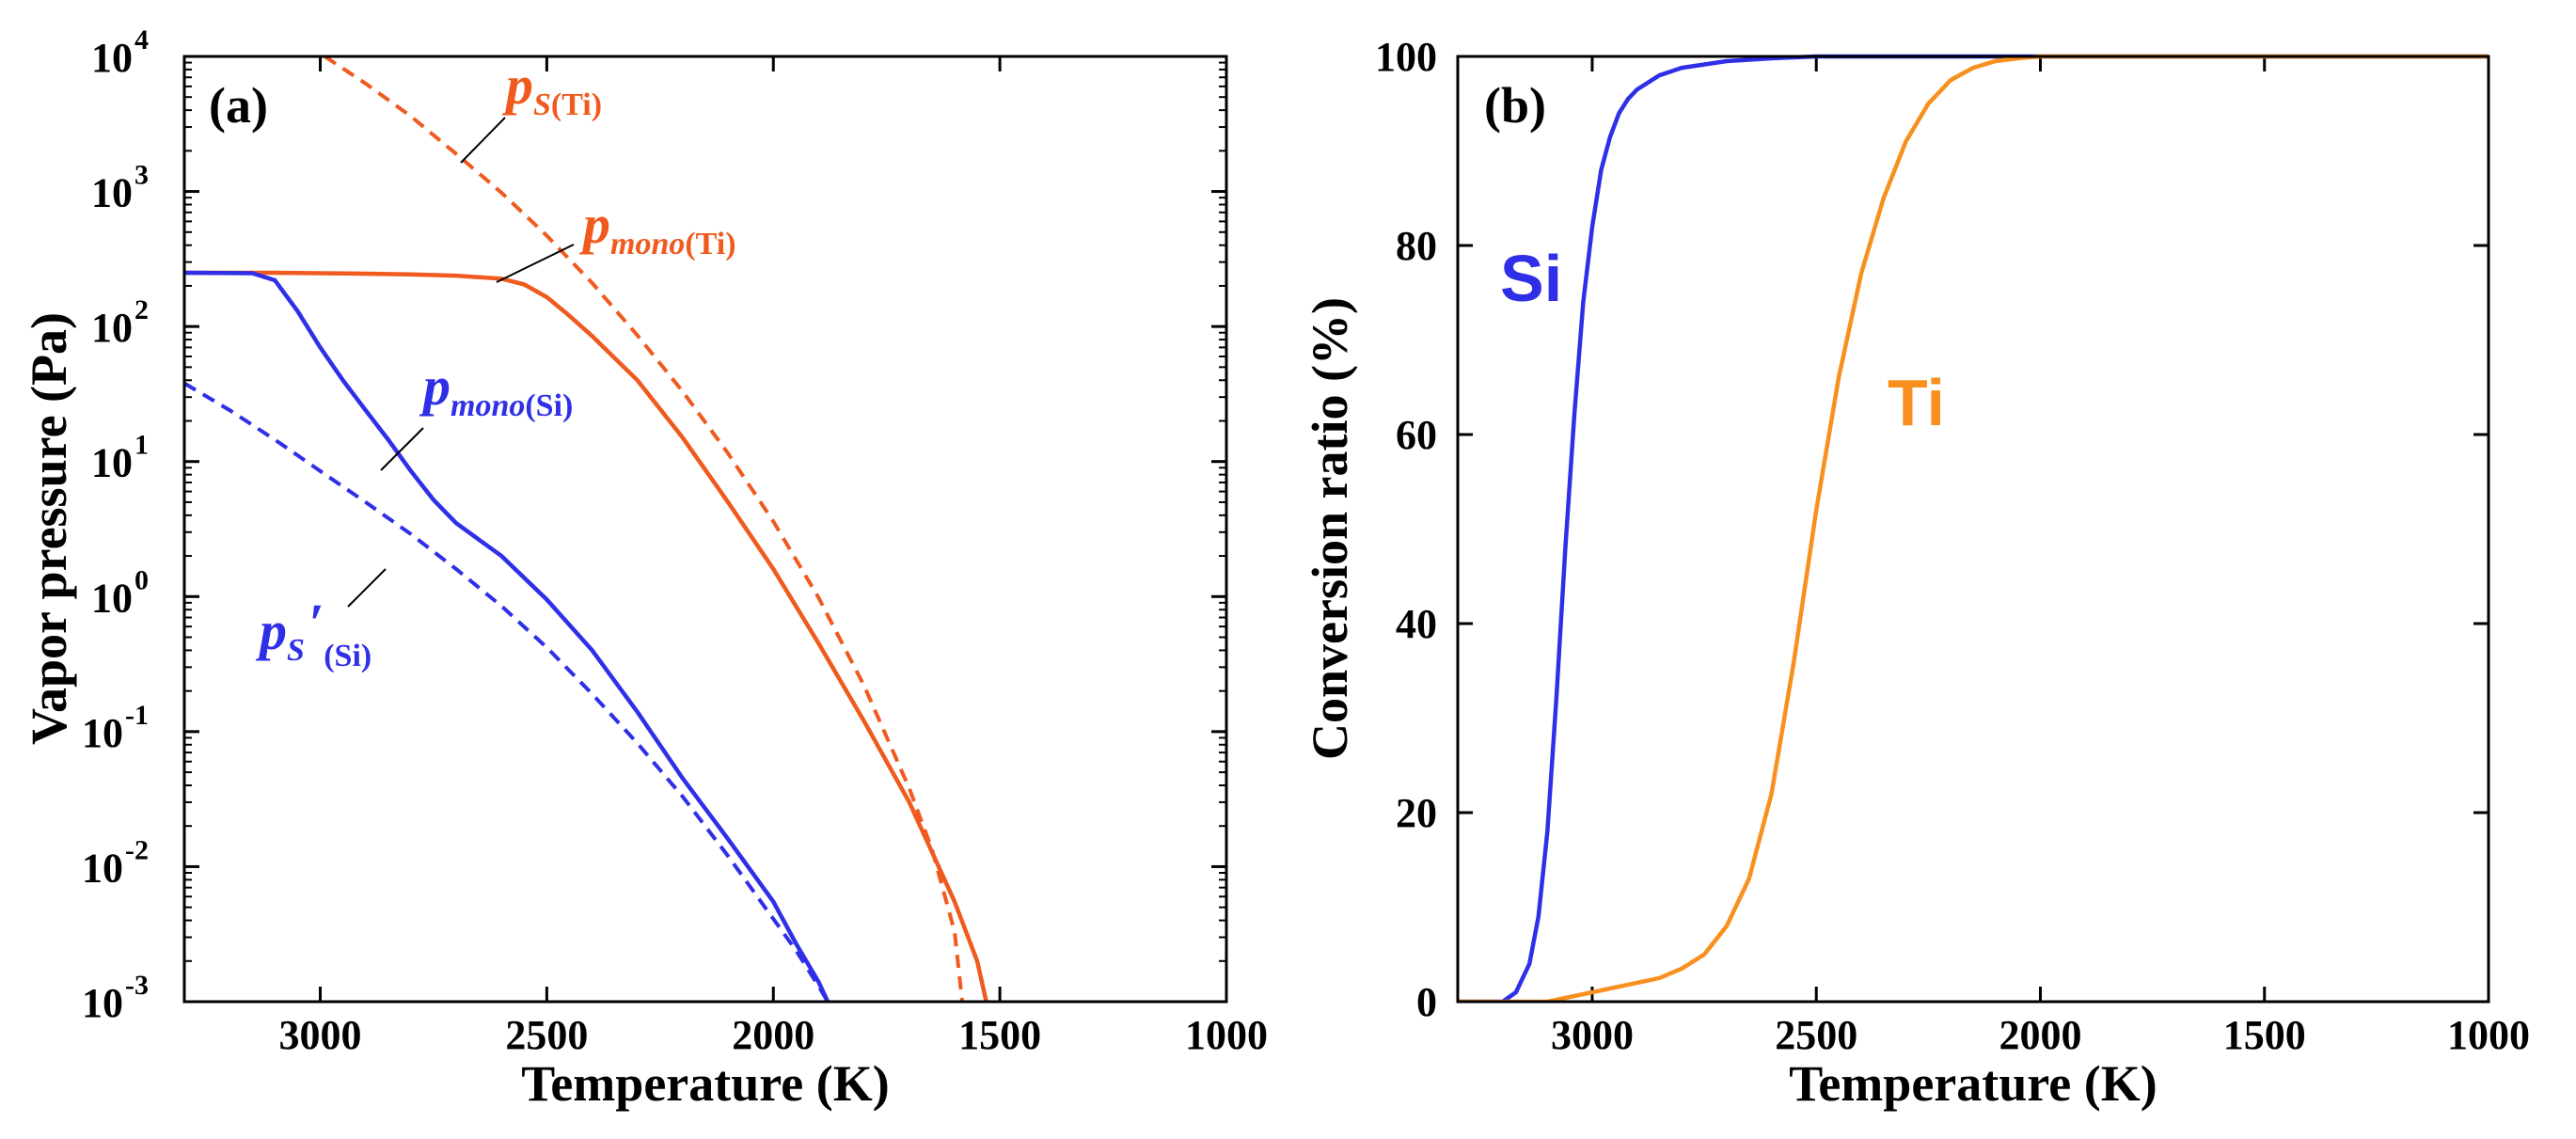 This screenshot has height=1139, width=2576. Describe the element at coordinates (367, 588) in the screenshot. I see `ps-prime-si-leader` at that location.